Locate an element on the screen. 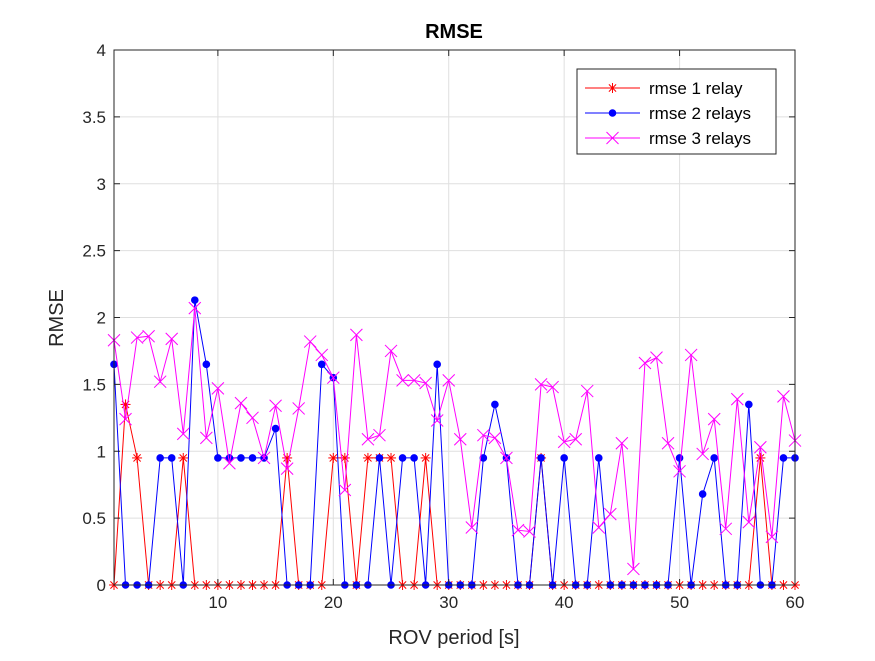  legend-entries: rmse 1 relay rmse 2 relays rmse 3 relays is located at coordinates (668, 113).